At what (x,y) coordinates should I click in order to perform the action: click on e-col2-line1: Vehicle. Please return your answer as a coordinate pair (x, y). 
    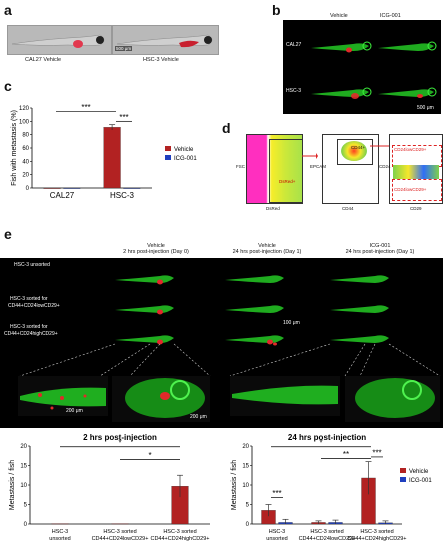
    Looking at the image, I should click on (267, 246).